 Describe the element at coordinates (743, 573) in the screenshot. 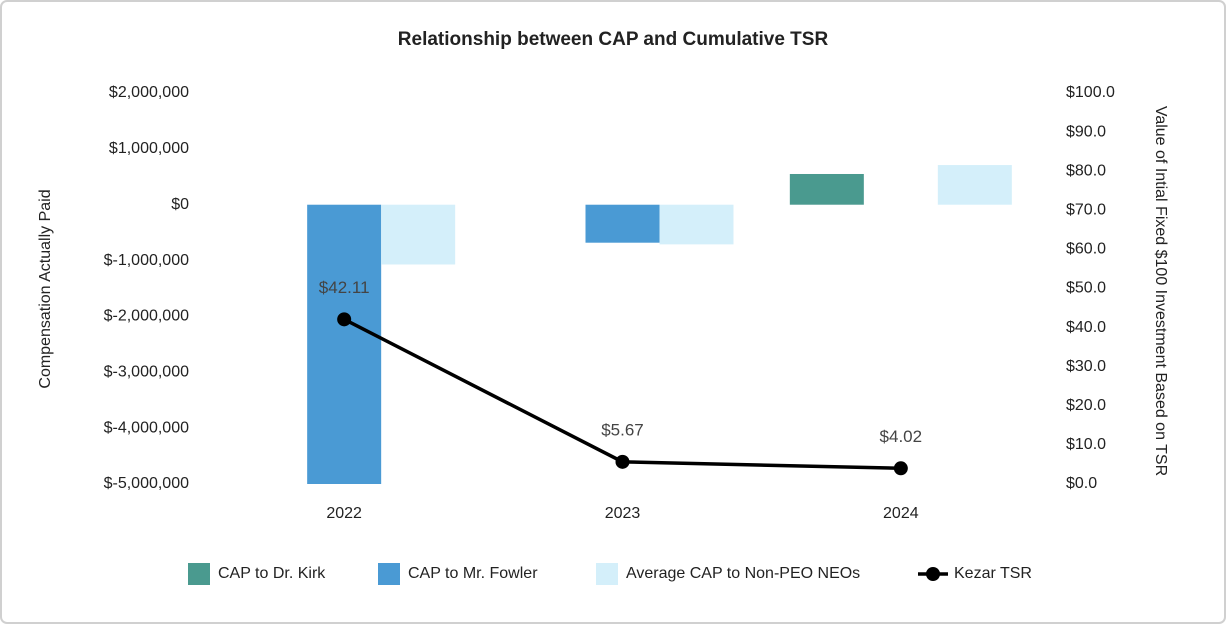

I see `legend-label: Average CAP to Non-PEO NEOs` at that location.